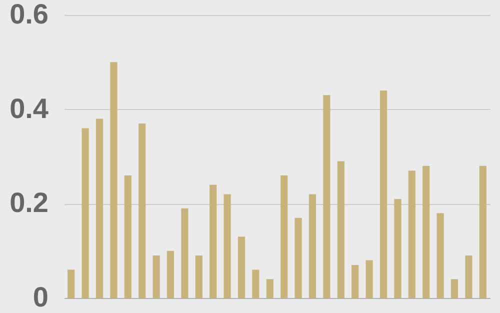 The image size is (500, 313). I want to click on y-tick-label: 0, so click(40, 297).